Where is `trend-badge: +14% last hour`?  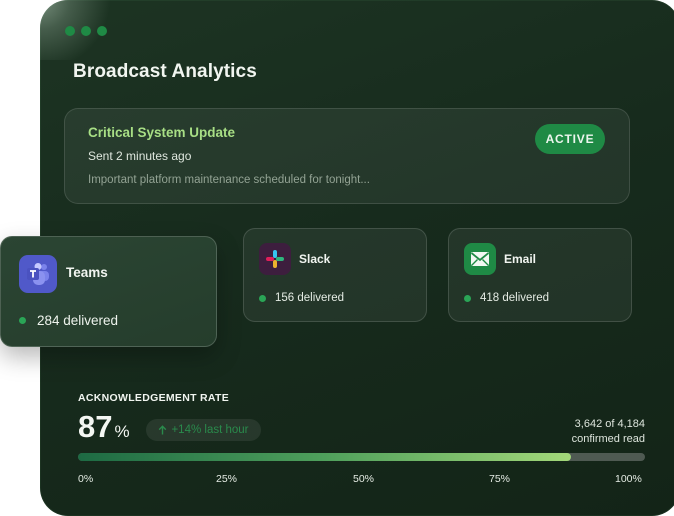 trend-badge: +14% last hour is located at coordinates (203, 430).